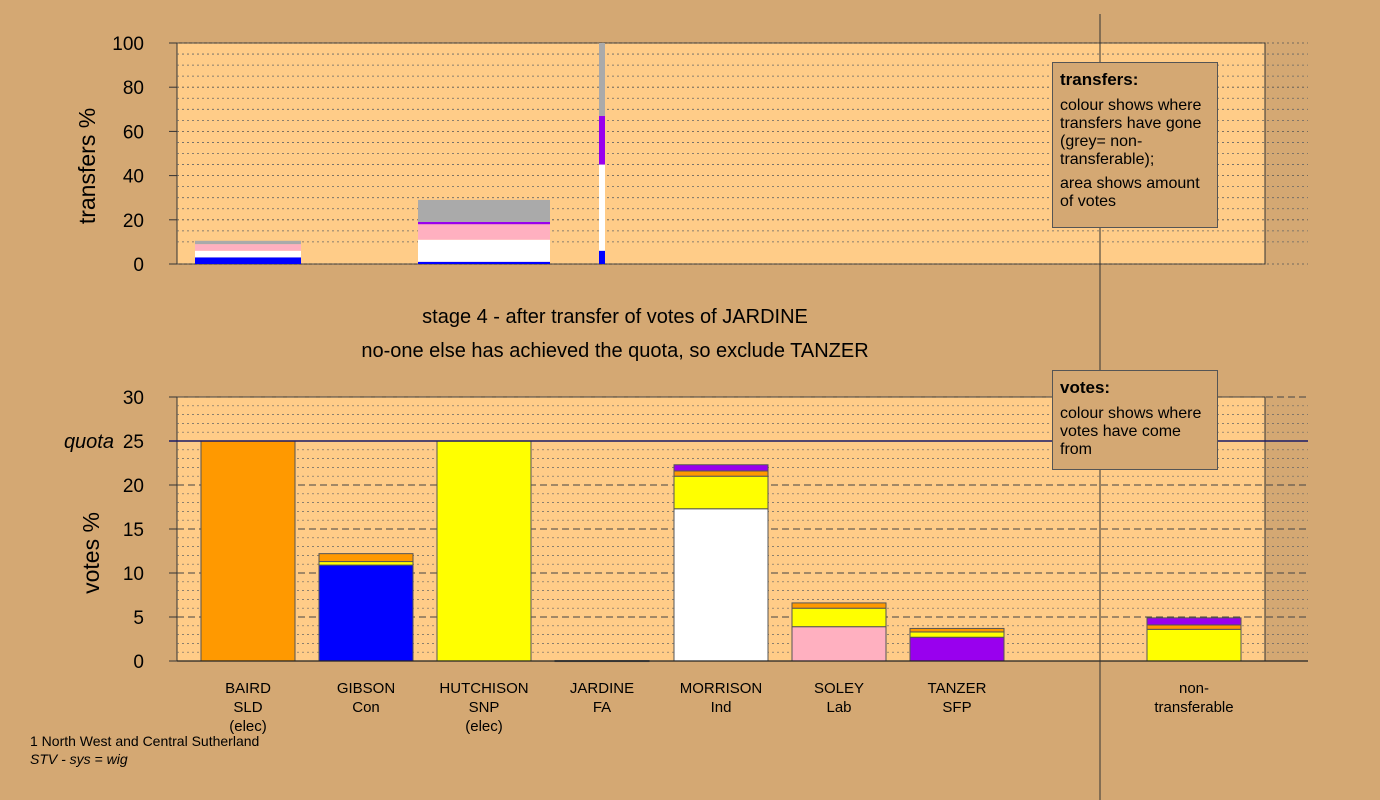 This screenshot has width=1380, height=800. Describe the element at coordinates (957, 634) in the screenshot. I see `vote-bar-tanzer-segment-snp` at that location.